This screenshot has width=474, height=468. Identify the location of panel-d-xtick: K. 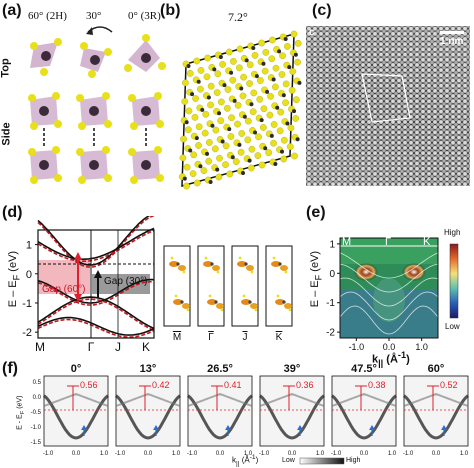
(146, 347).